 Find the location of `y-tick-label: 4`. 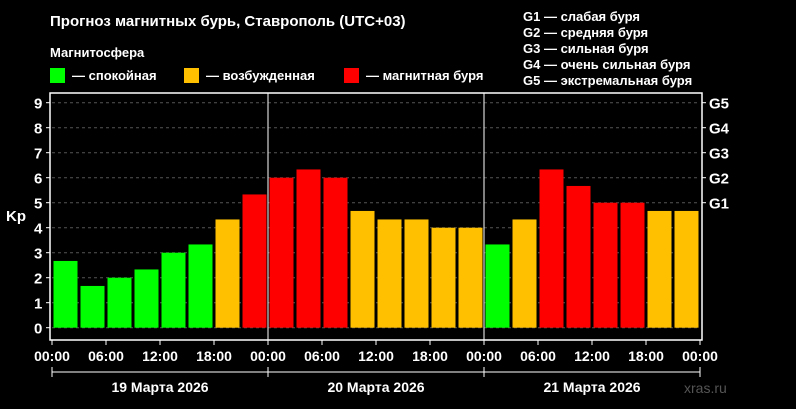

y-tick-label: 4 is located at coordinates (38, 229).